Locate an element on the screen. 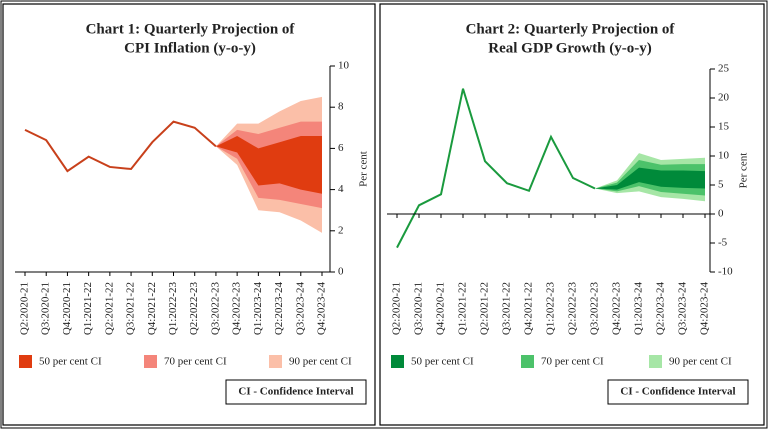 The height and width of the screenshot is (429, 768). chart-title: Real GDP Growth (y-o-y) is located at coordinates (569, 48).